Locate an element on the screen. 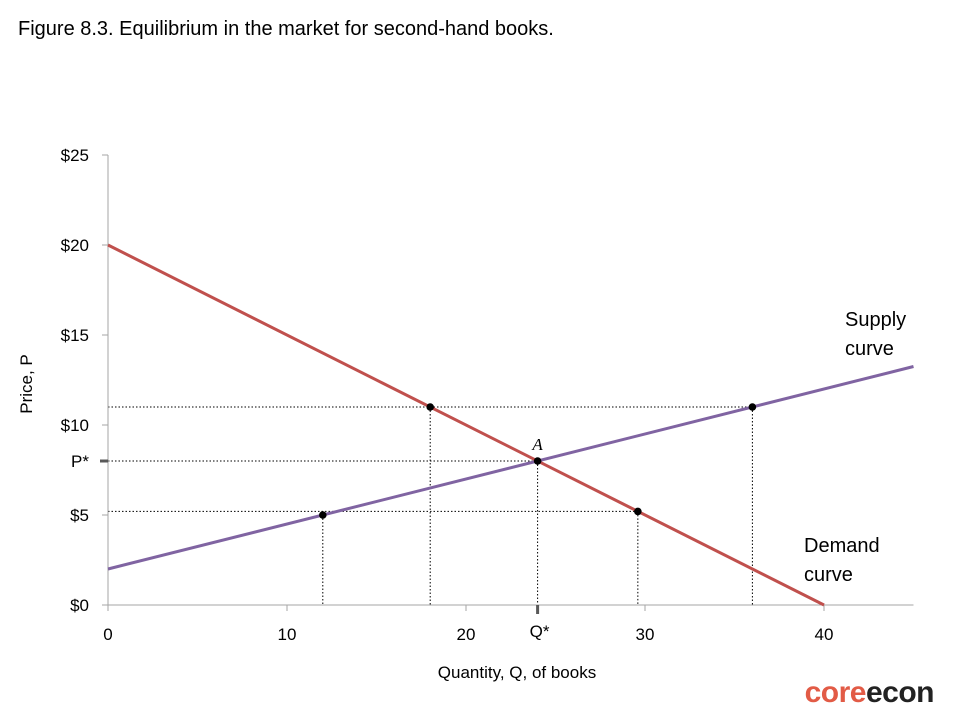 Image resolution: width=960 pixels, height=720 pixels. x-tick-label-1: 10 is located at coordinates (287, 634).